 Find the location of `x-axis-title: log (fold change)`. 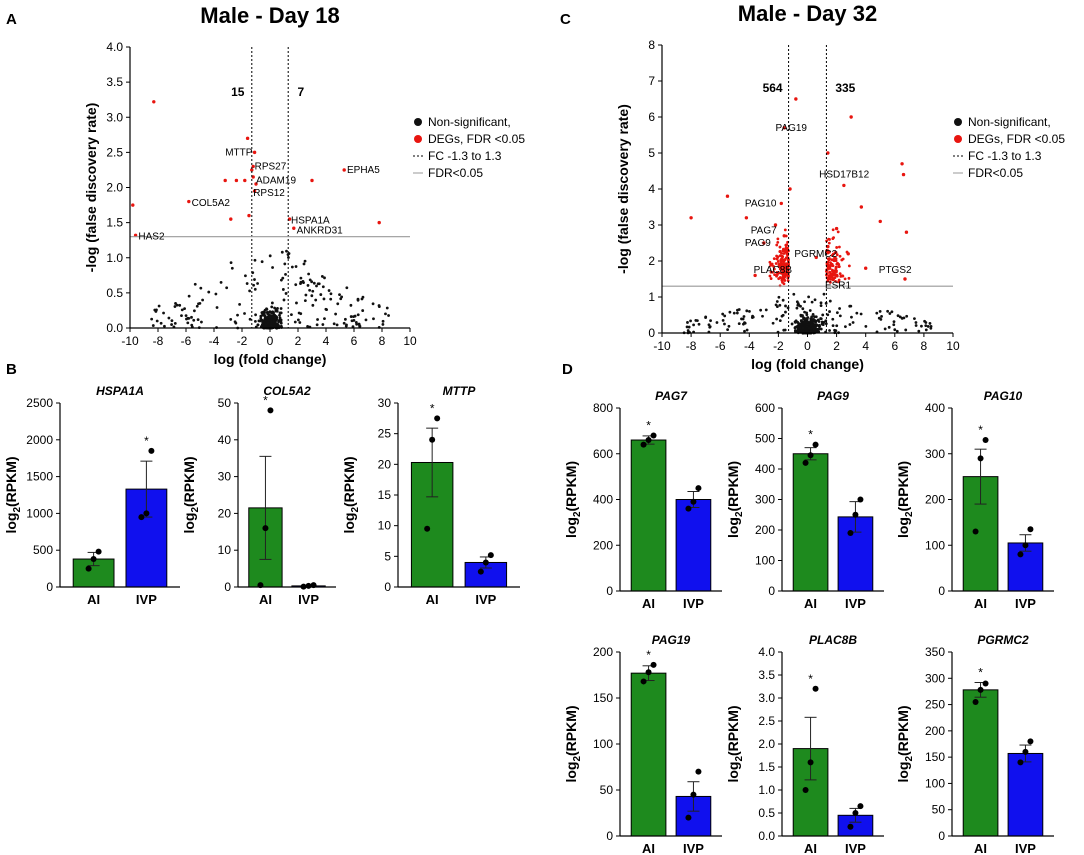

x-axis-title: log (fold change) is located at coordinates (270, 359).